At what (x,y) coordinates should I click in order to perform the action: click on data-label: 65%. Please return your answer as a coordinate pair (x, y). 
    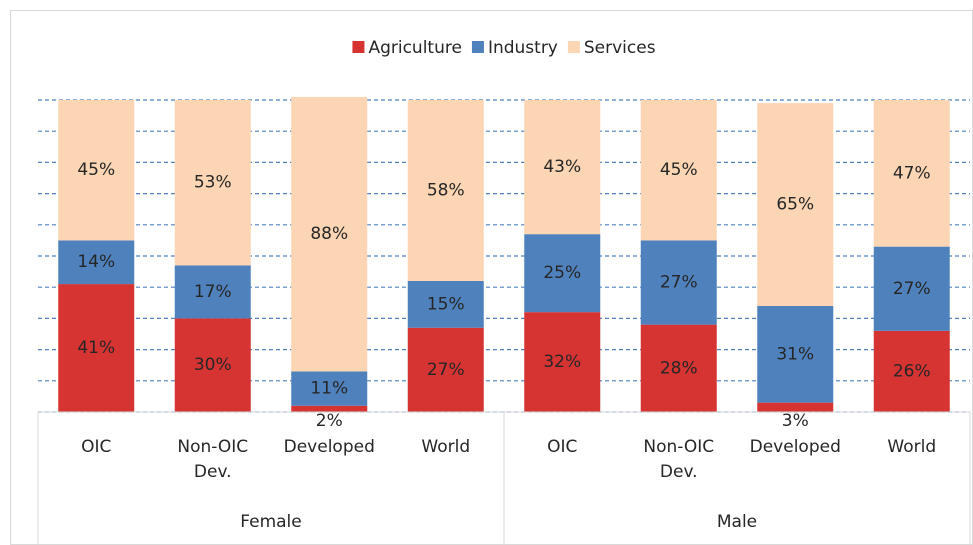
    Looking at the image, I should click on (795, 205).